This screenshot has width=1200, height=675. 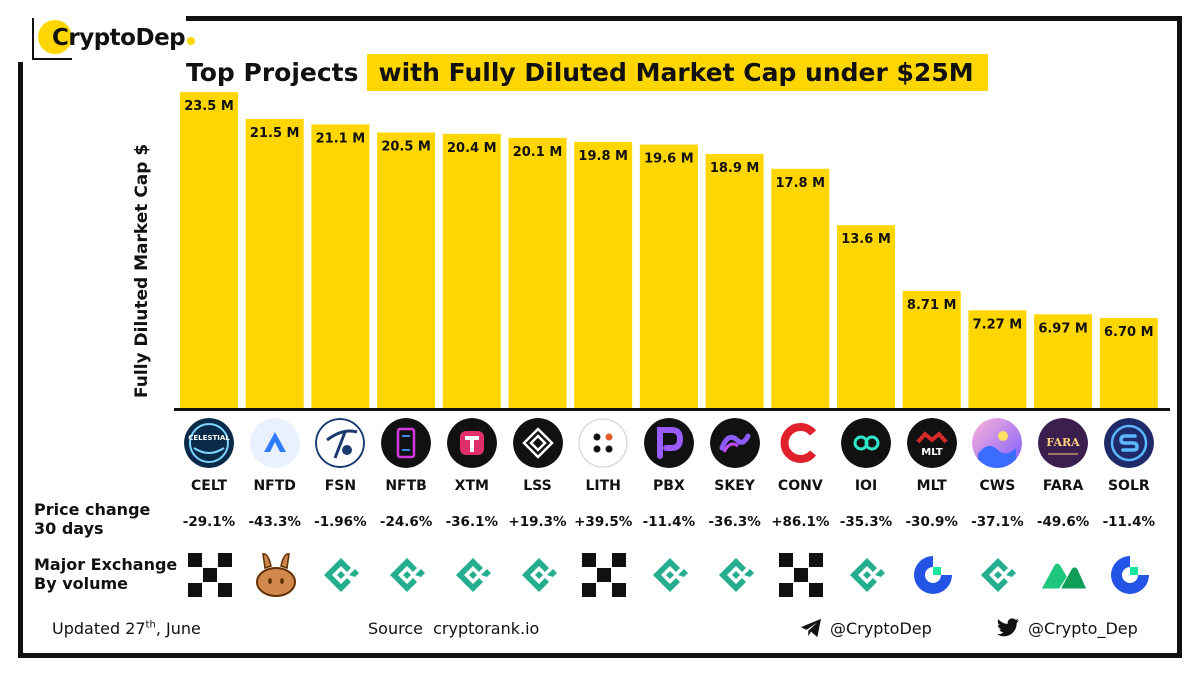 I want to click on value-label-pbx: 19.6 M, so click(x=669, y=159).